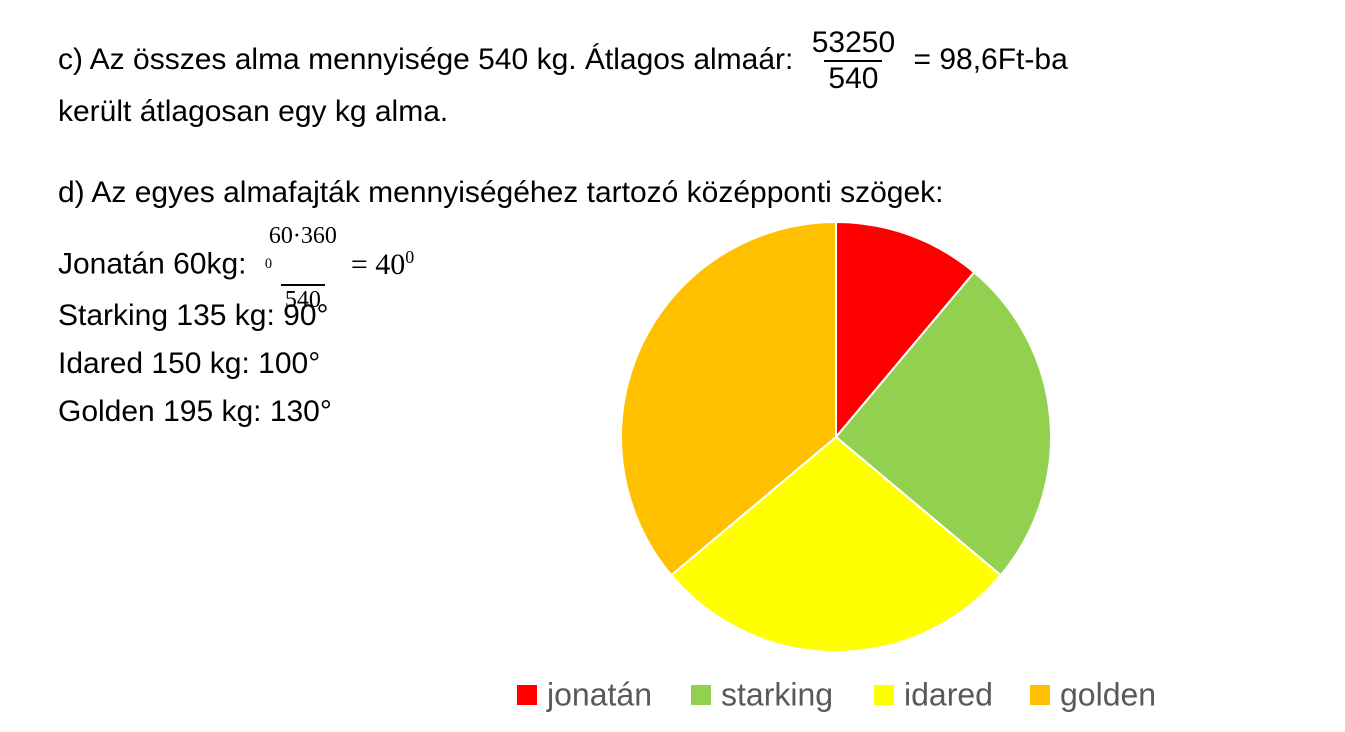 The width and height of the screenshot is (1345, 732). I want to click on math: 60·360 0 540 = 400, so click(334, 268).